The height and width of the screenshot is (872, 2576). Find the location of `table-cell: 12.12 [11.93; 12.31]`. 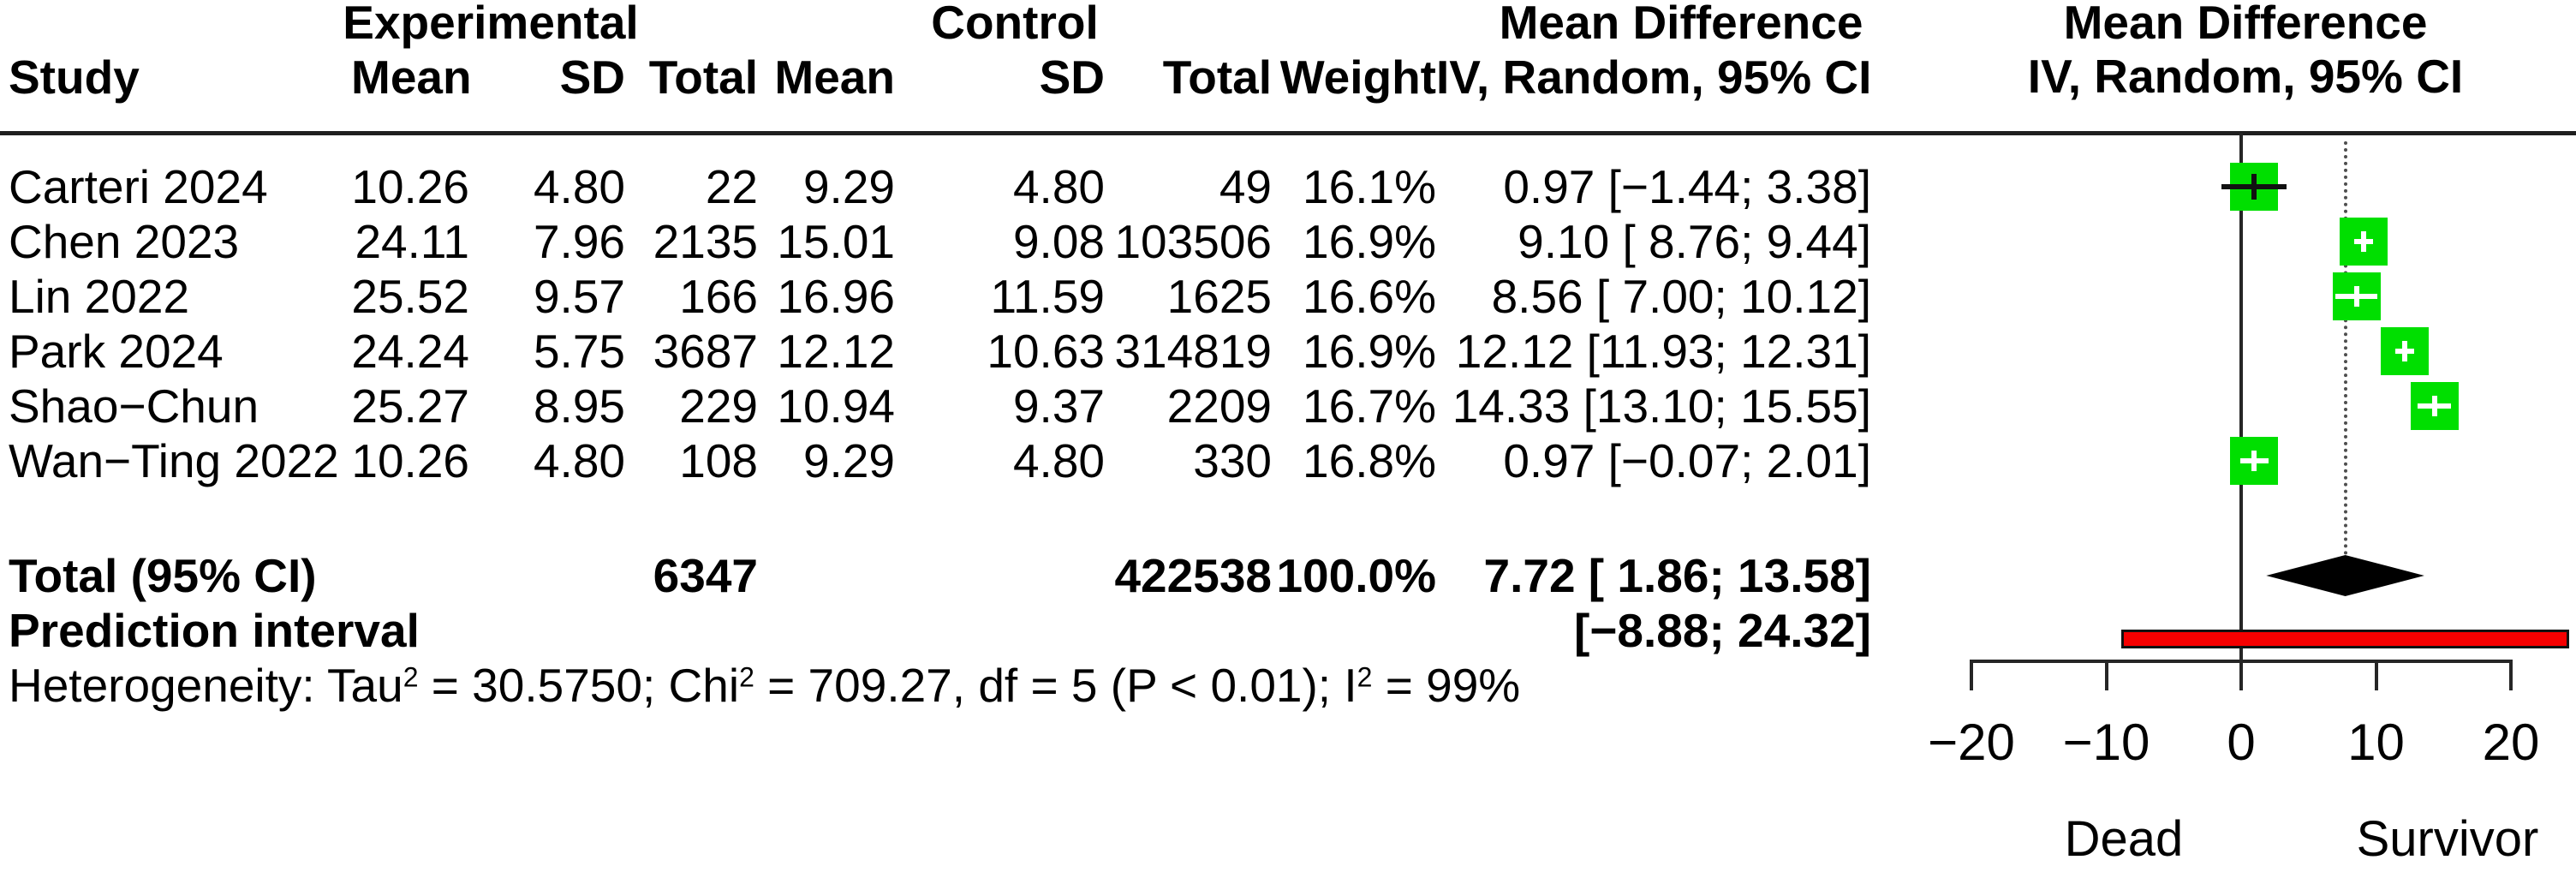

table-cell: 12.12 [11.93; 12.31] is located at coordinates (1663, 351).